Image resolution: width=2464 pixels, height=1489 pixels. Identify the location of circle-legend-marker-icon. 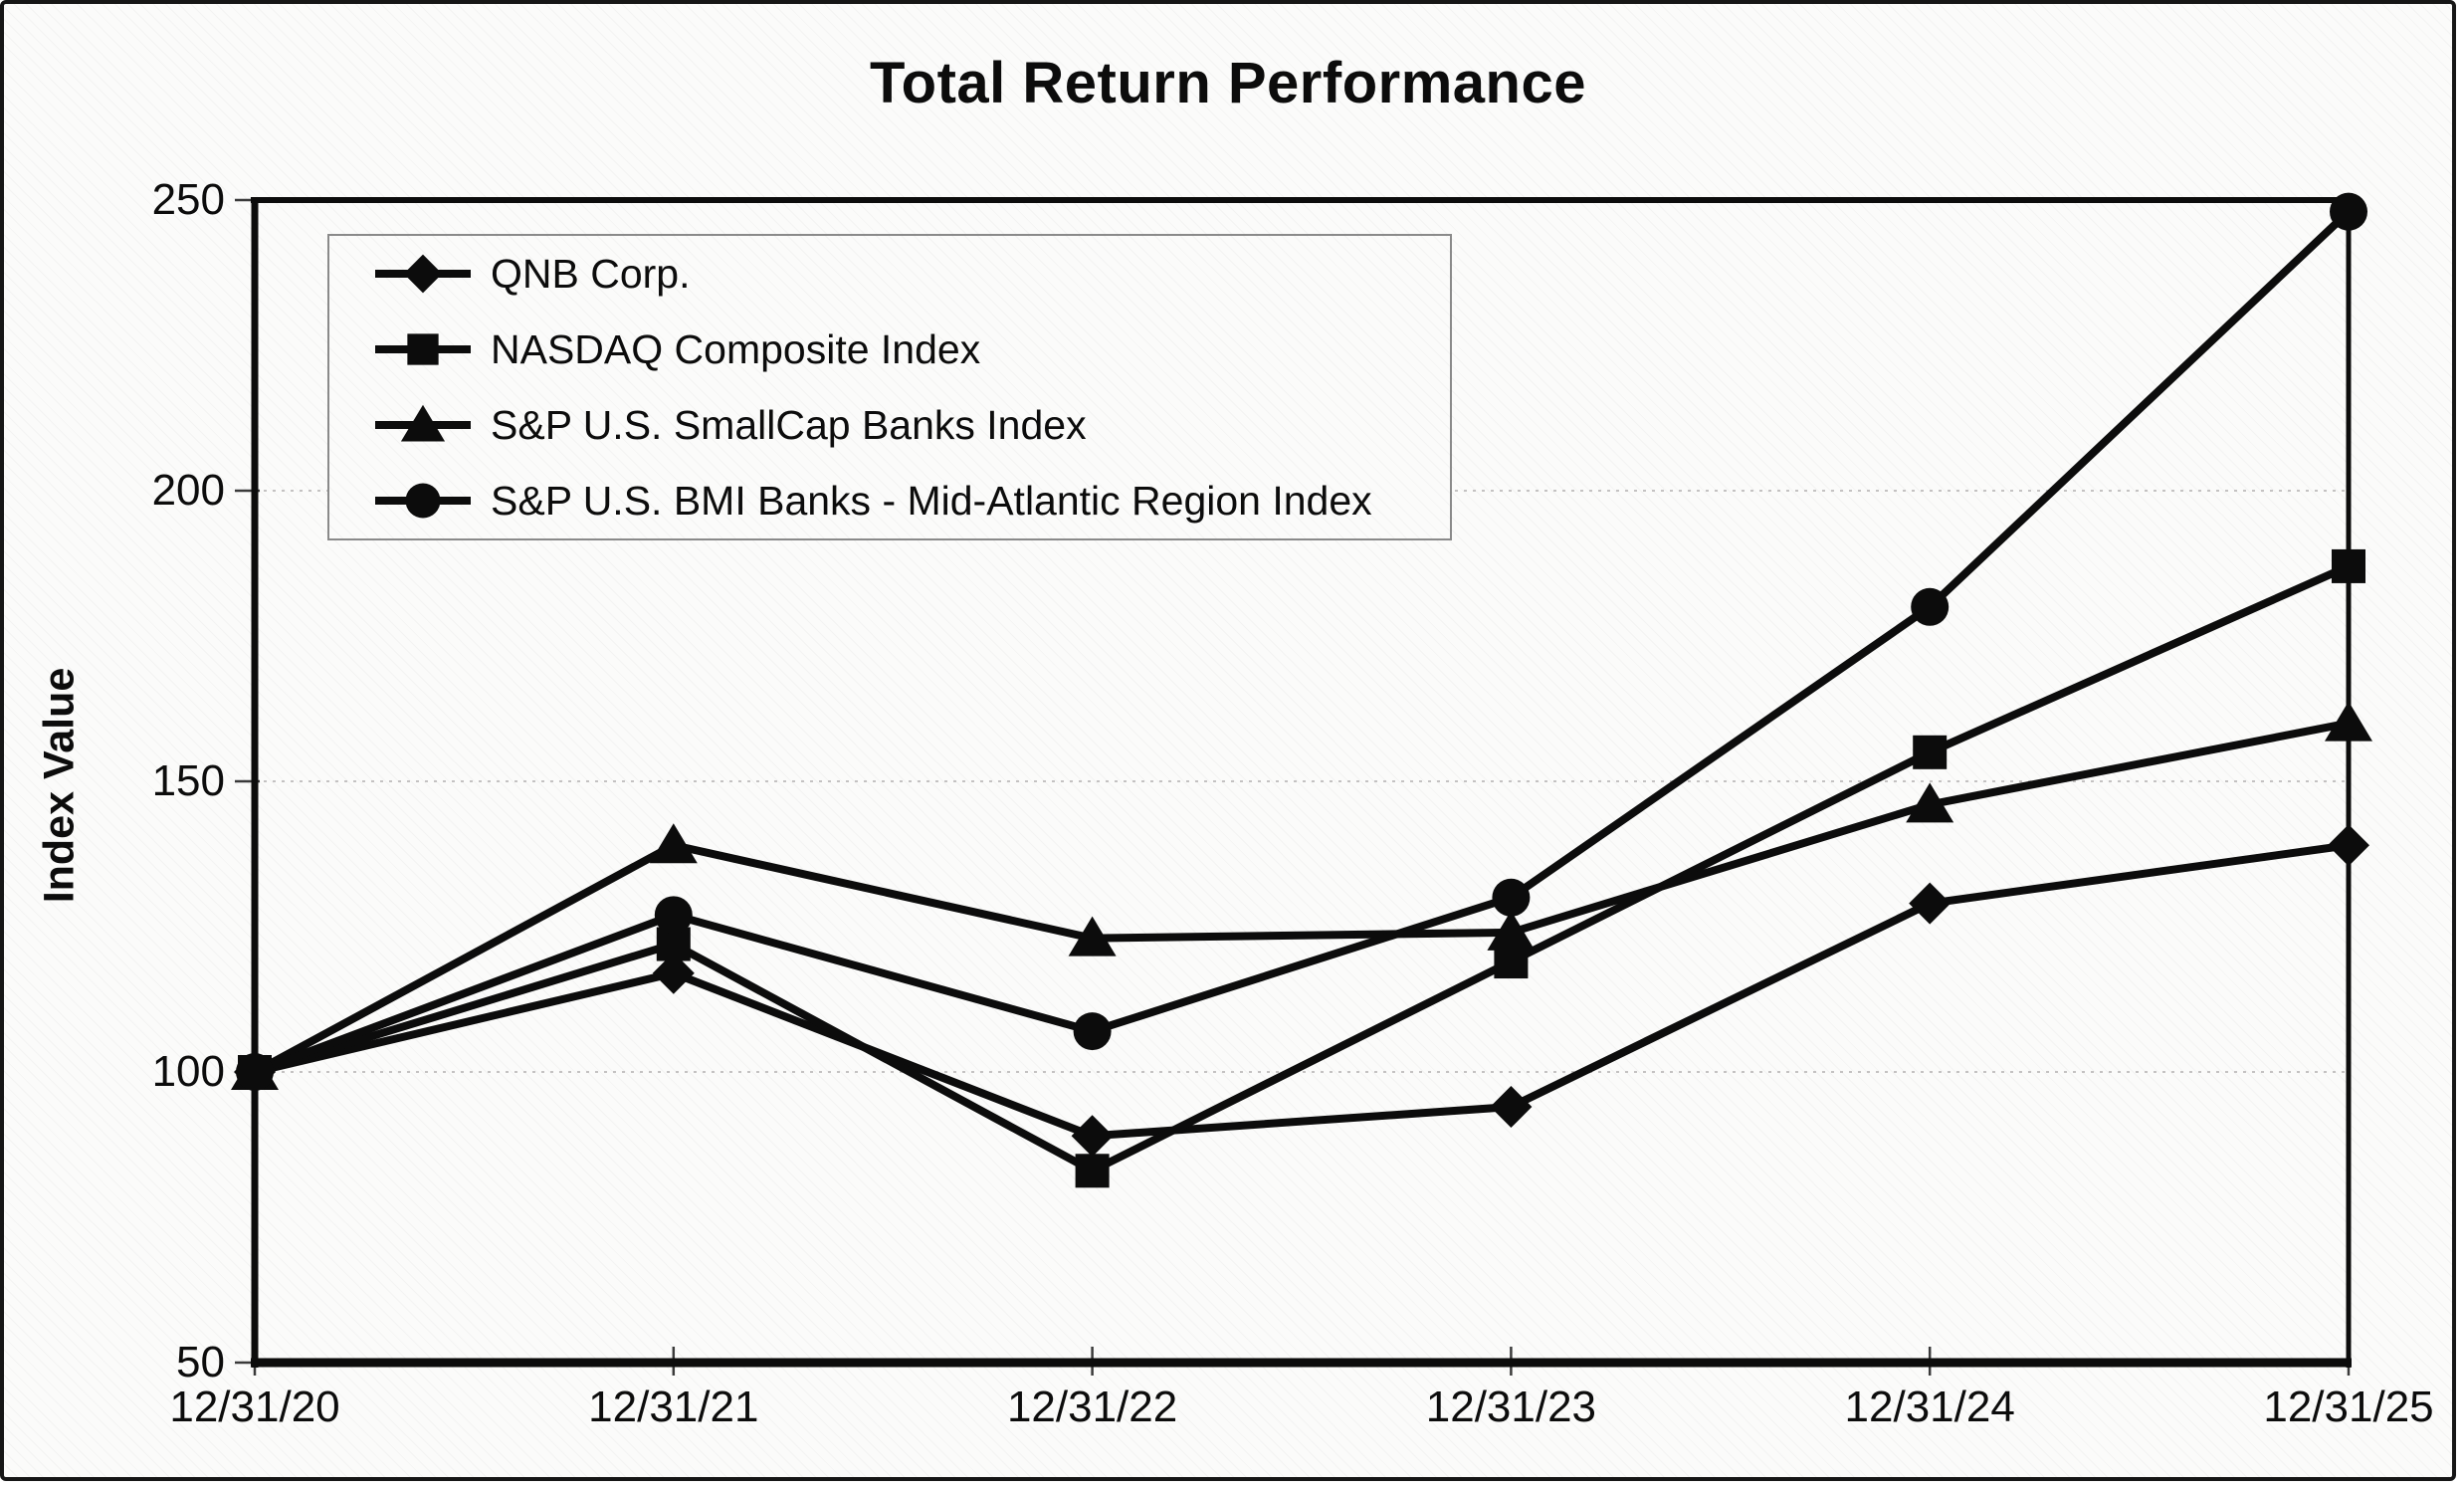
(423, 501).